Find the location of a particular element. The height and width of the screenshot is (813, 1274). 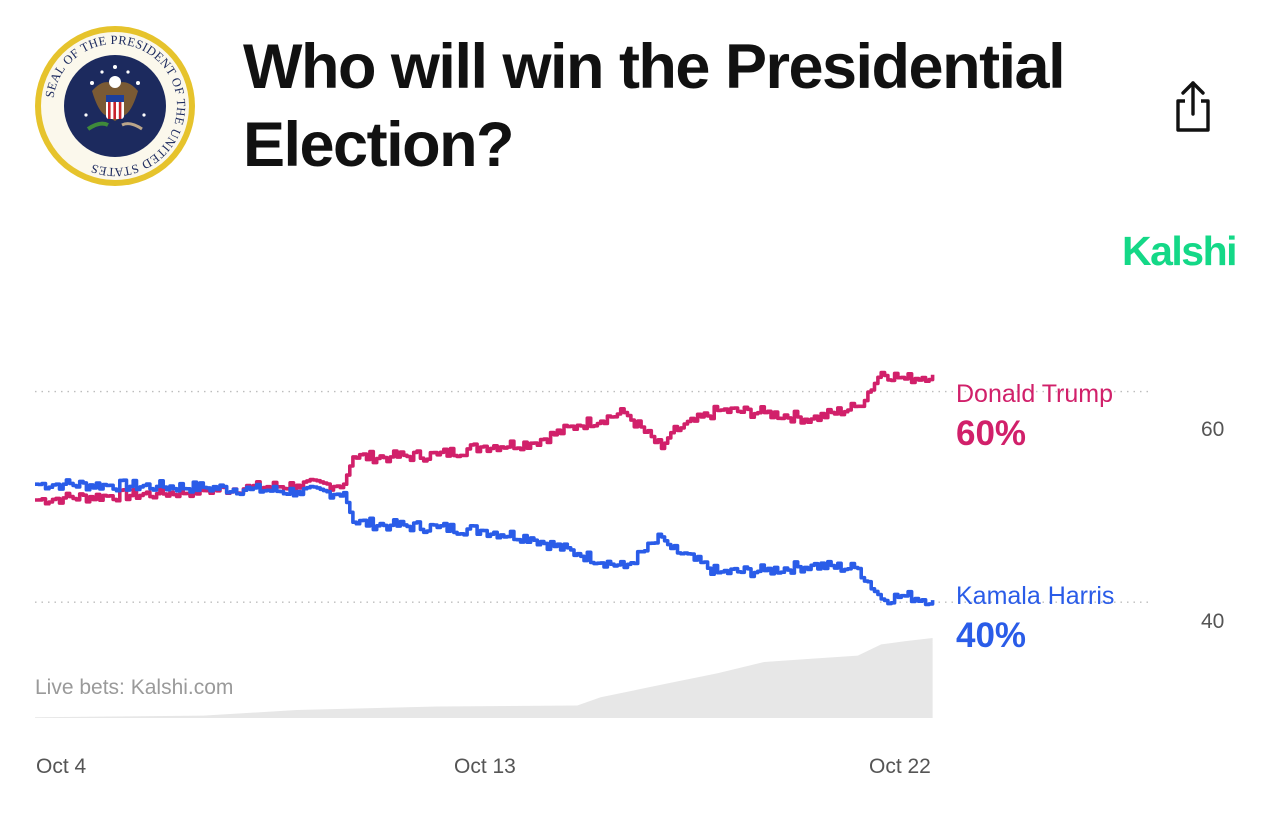

harris-legend-value: 40% is located at coordinates (991, 635).